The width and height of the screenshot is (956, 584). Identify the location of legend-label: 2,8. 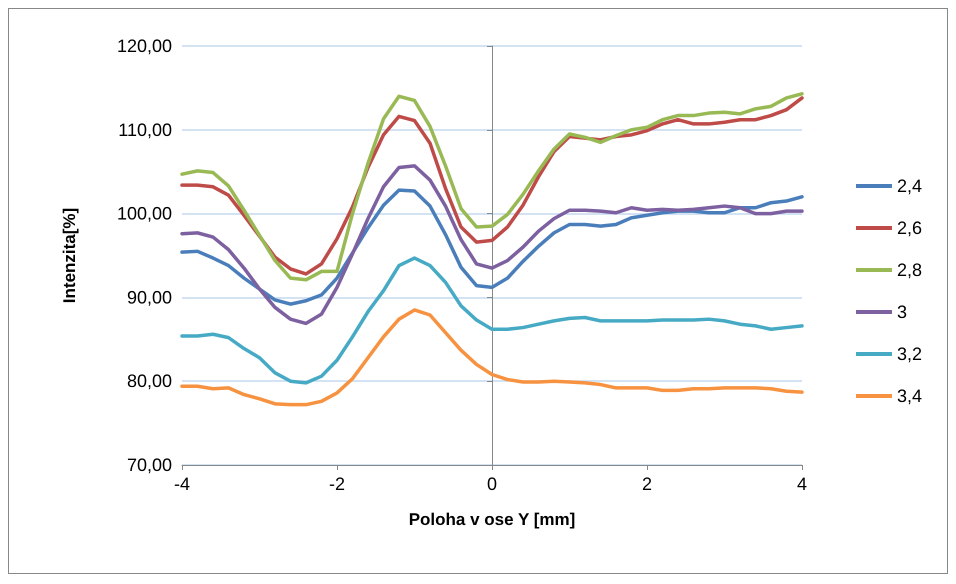
(909, 270).